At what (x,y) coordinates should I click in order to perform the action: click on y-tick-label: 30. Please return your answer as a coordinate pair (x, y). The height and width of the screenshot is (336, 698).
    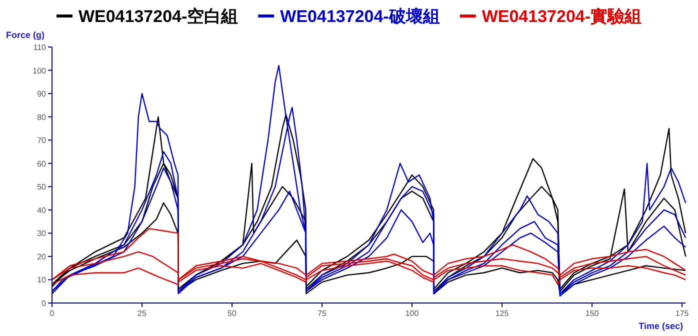
    Looking at the image, I should click on (42, 233).